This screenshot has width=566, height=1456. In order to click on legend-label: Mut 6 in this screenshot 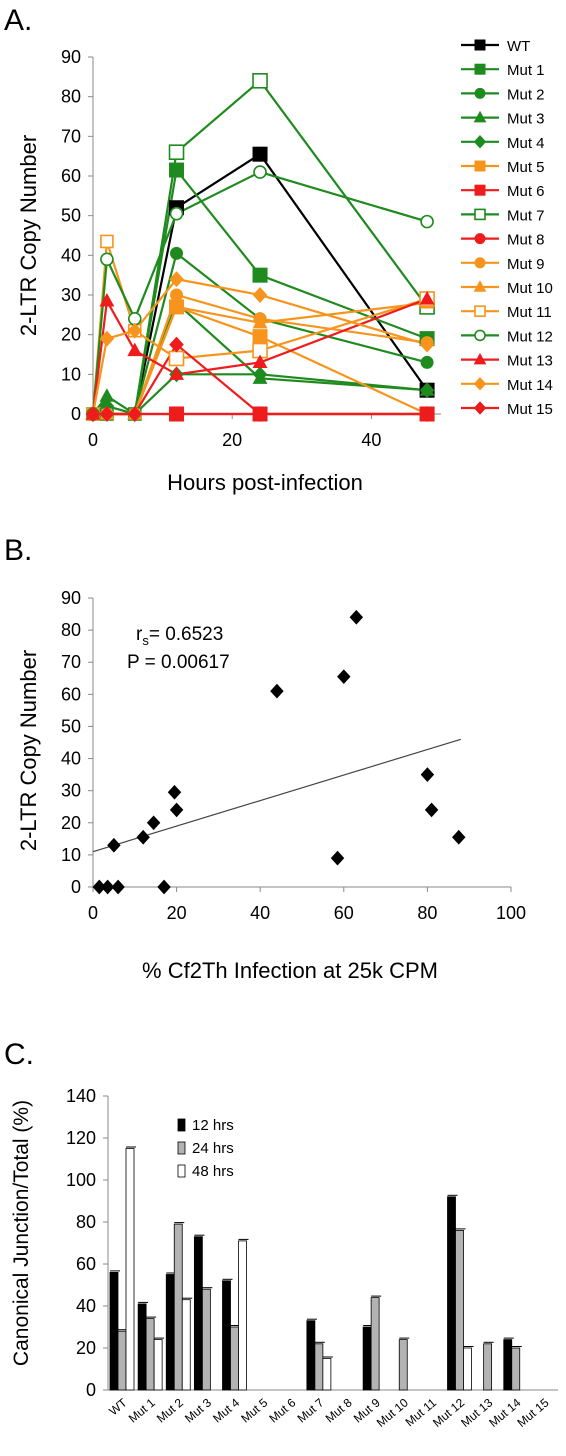, I will do `click(526, 191)`.